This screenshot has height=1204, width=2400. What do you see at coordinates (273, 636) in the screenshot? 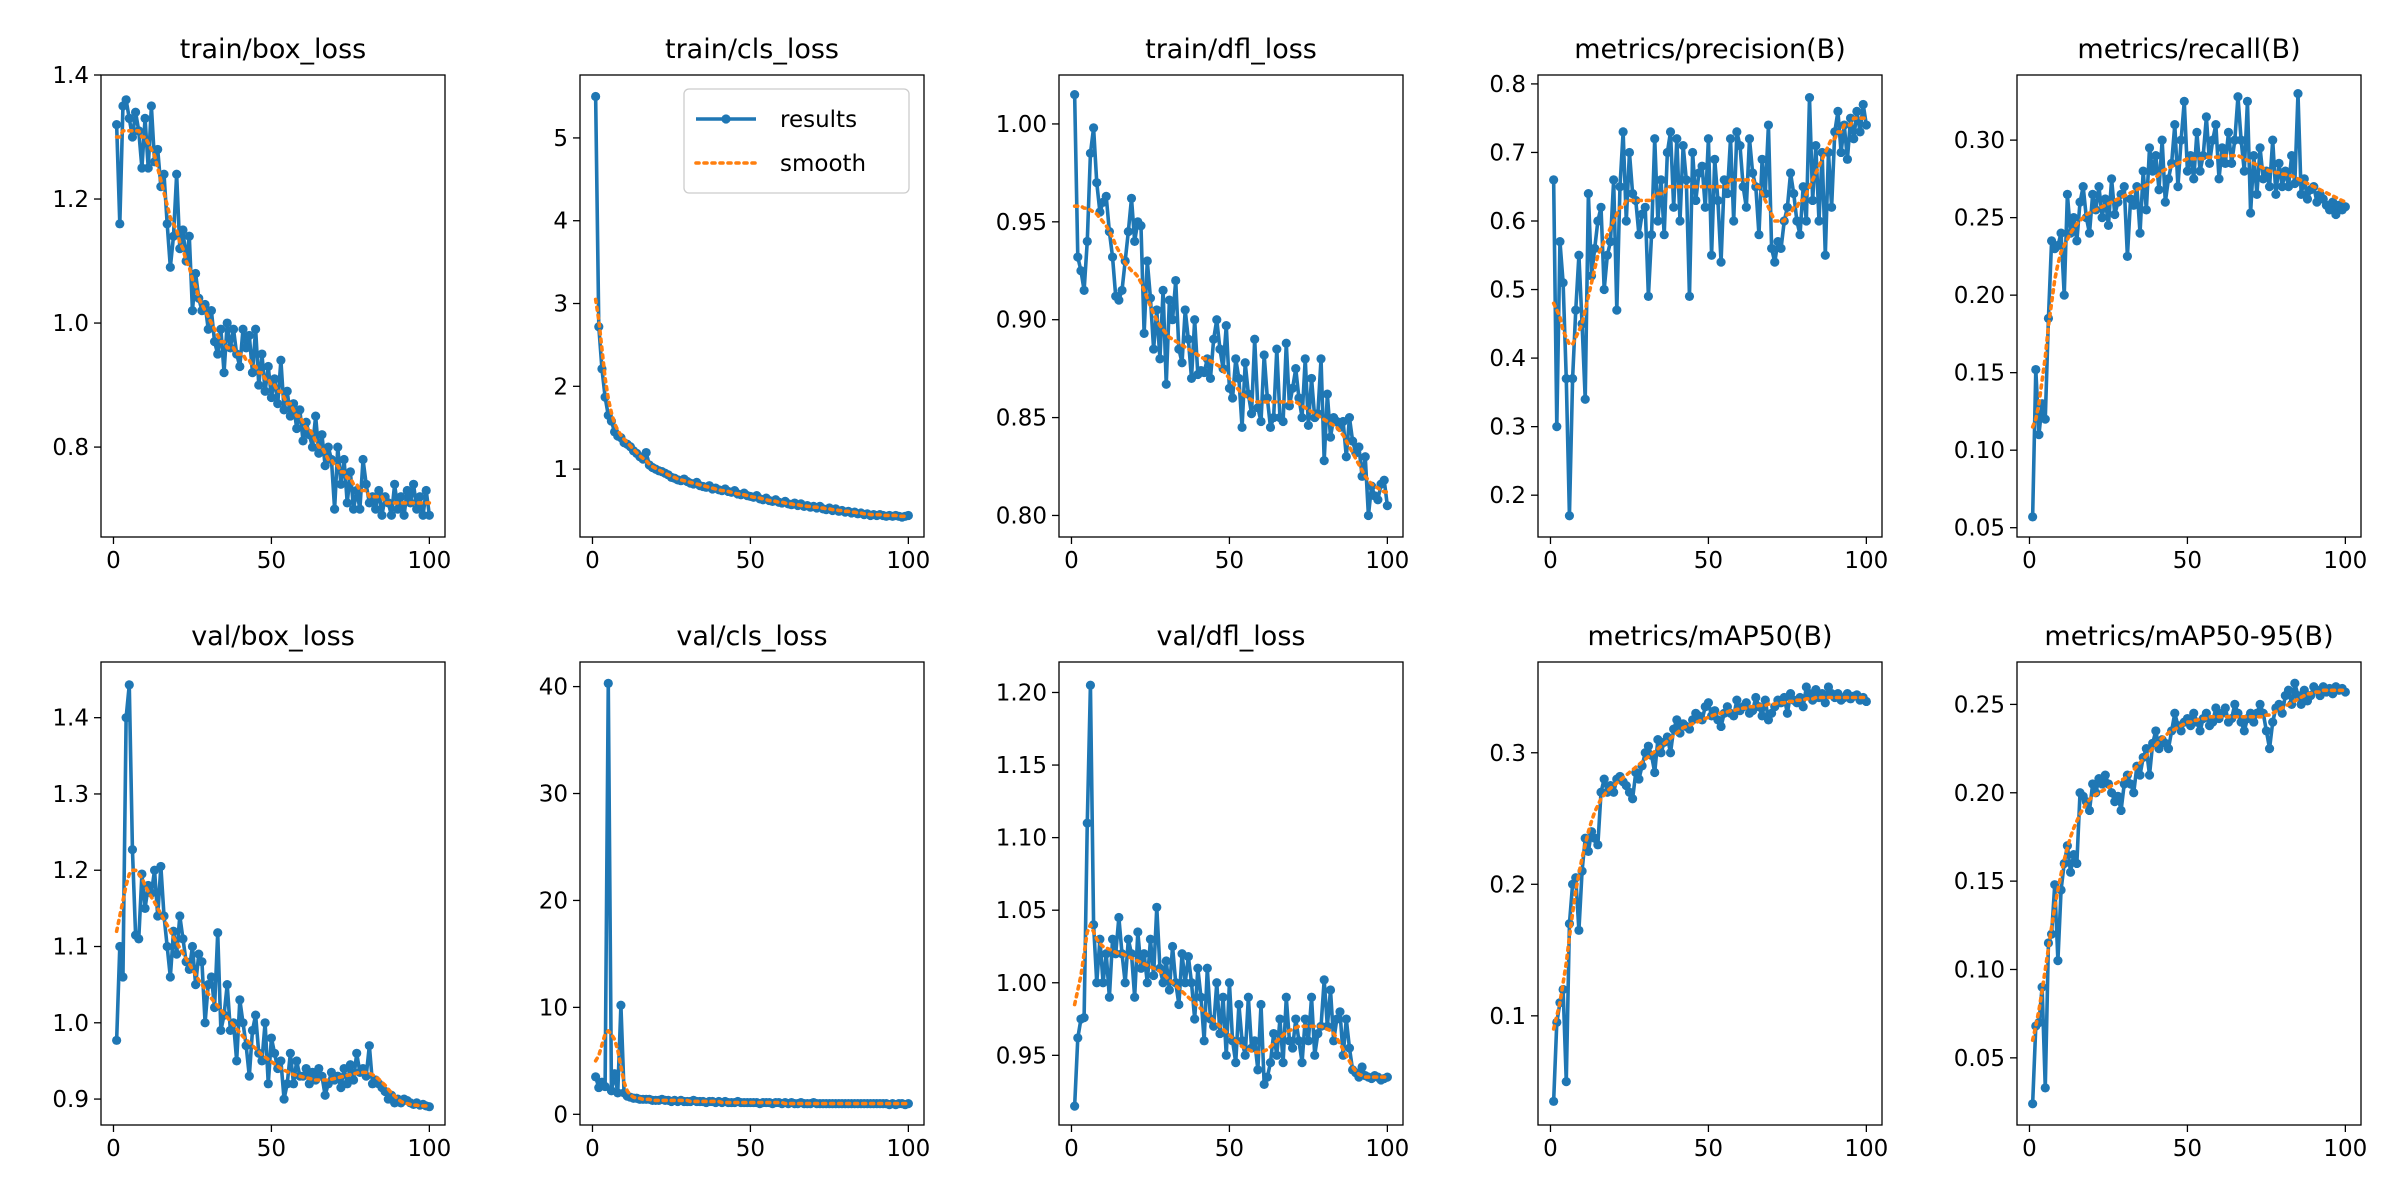
I see `chart-title: val/box_loss` at bounding box center [273, 636].